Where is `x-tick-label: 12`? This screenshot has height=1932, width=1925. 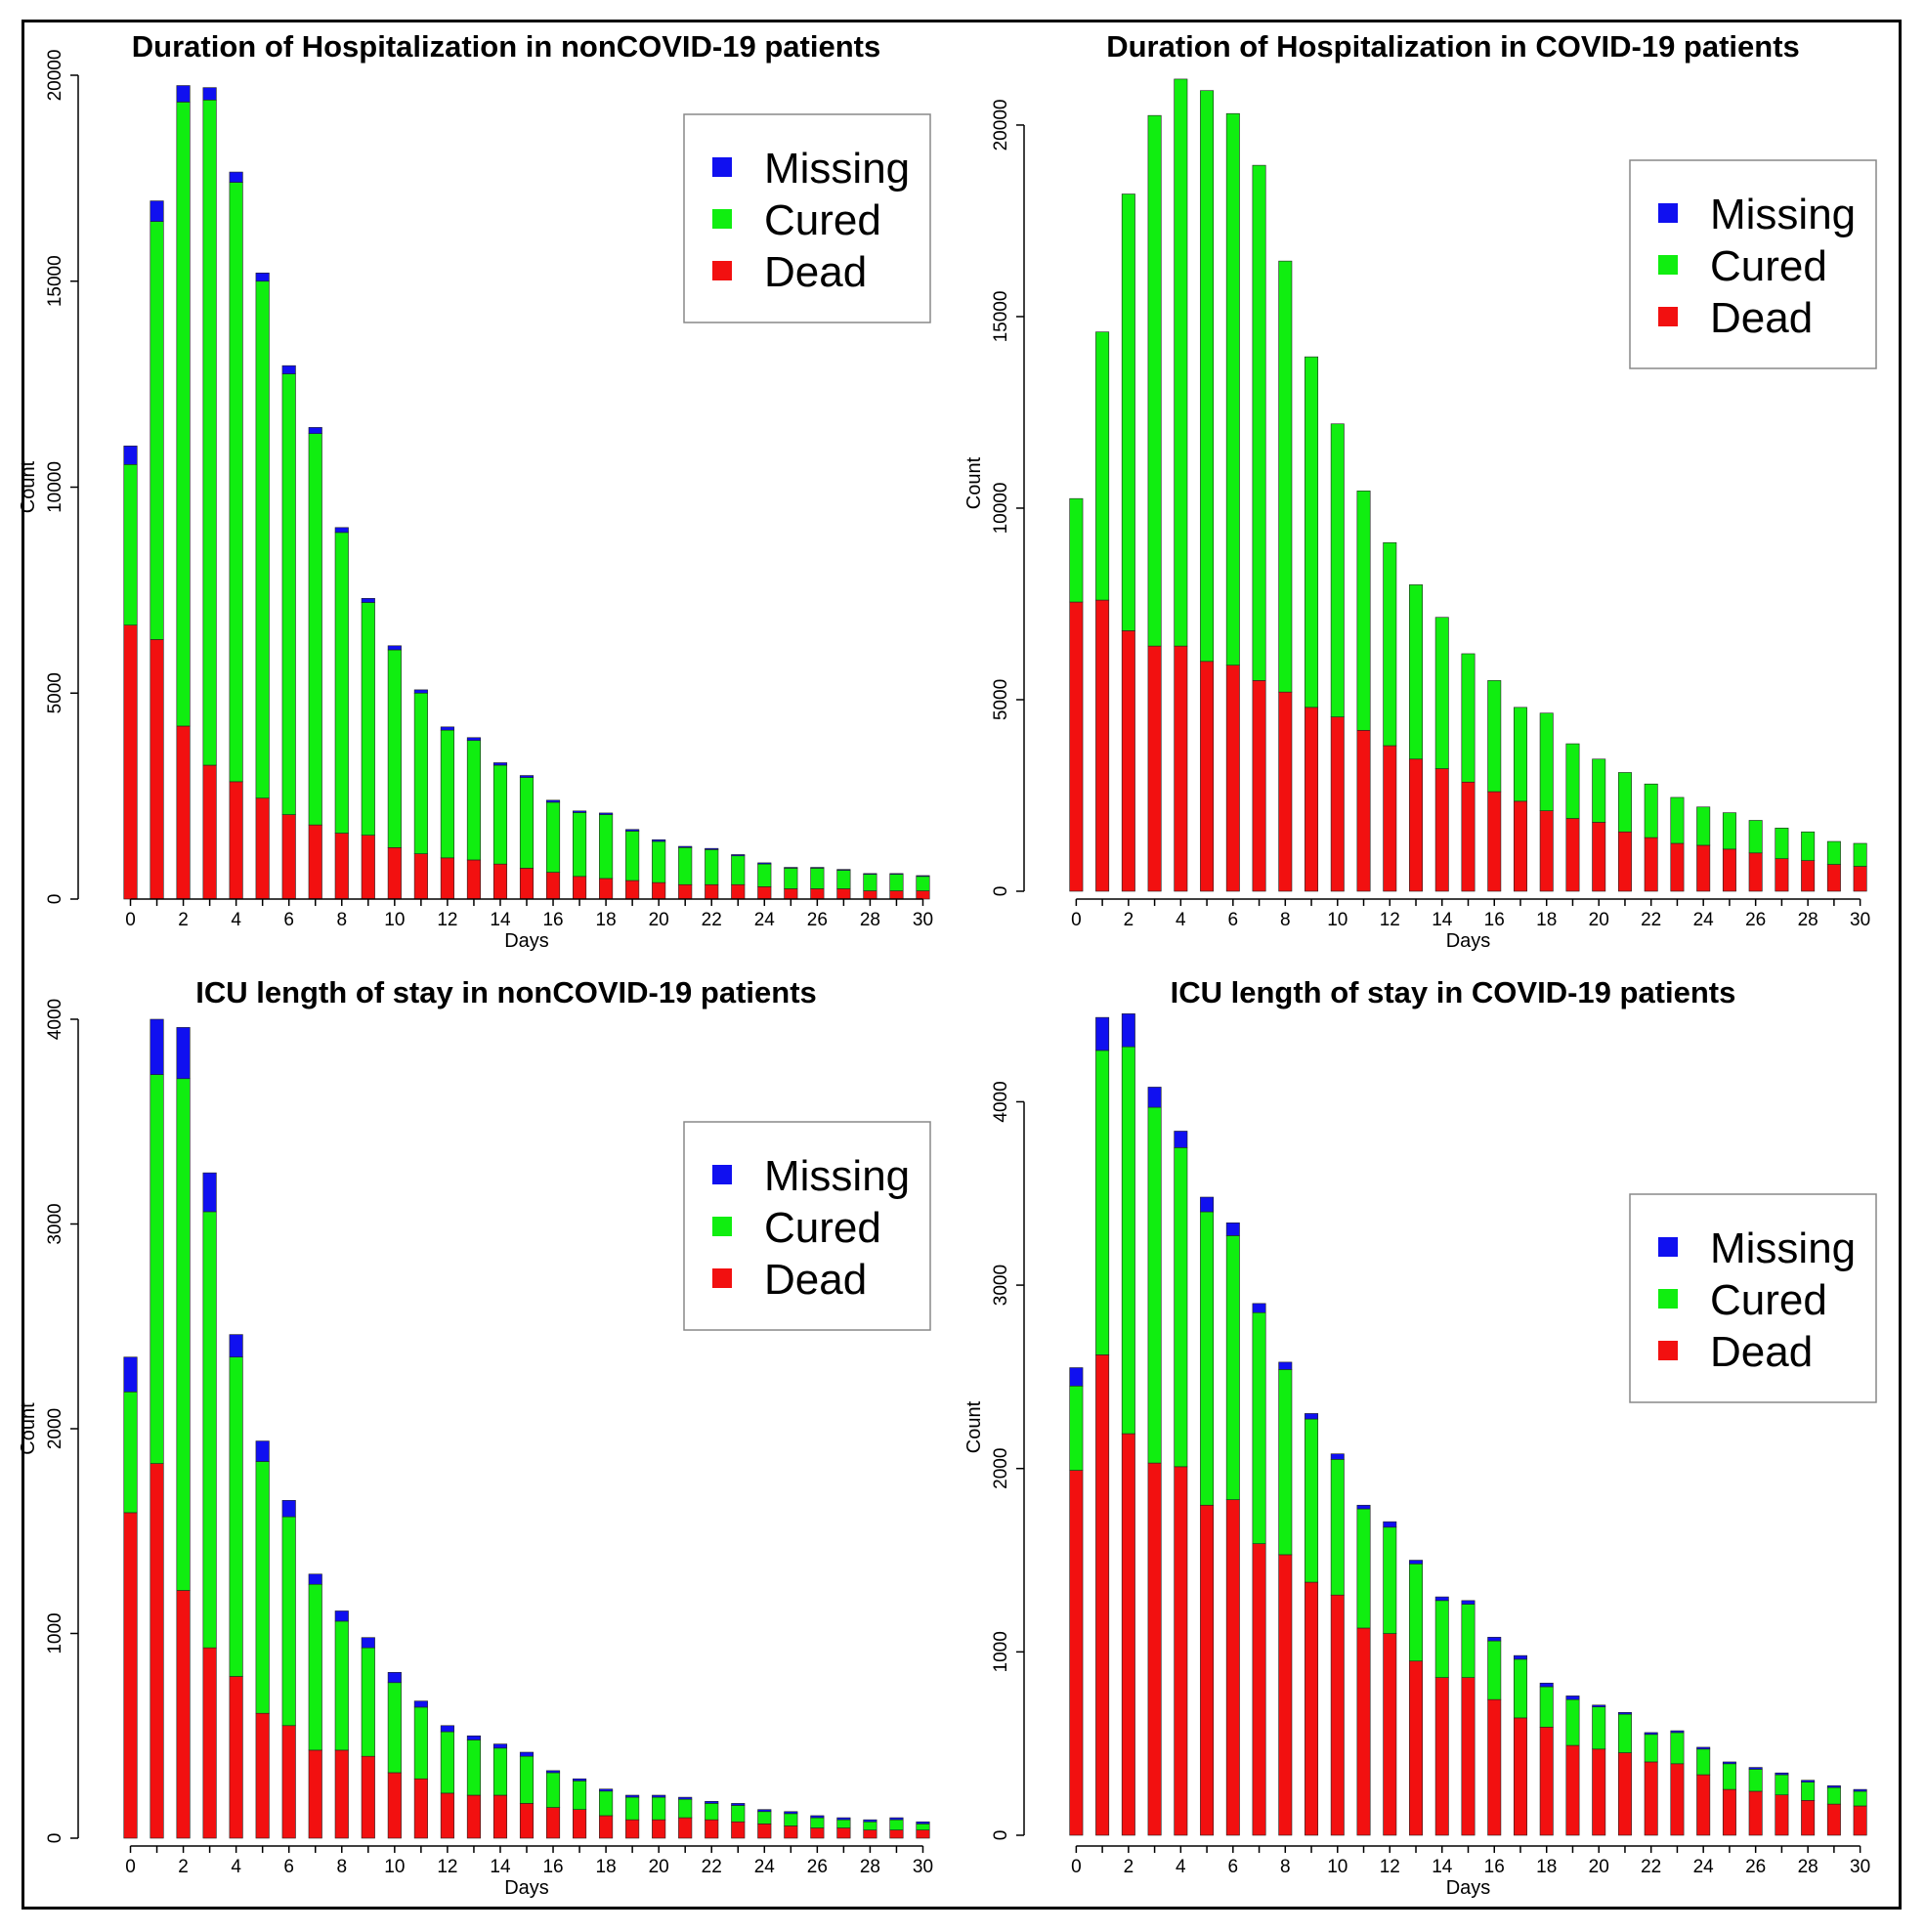
x-tick-label: 12 is located at coordinates (447, 920).